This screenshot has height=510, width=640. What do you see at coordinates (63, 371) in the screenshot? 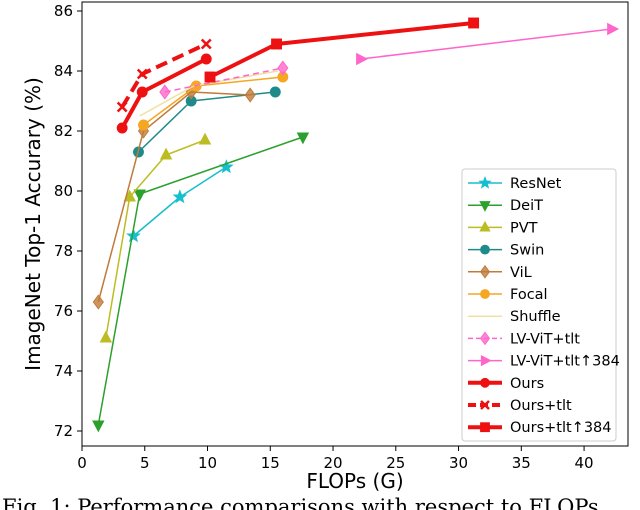
I see `y-tick-label: 74` at bounding box center [63, 371].